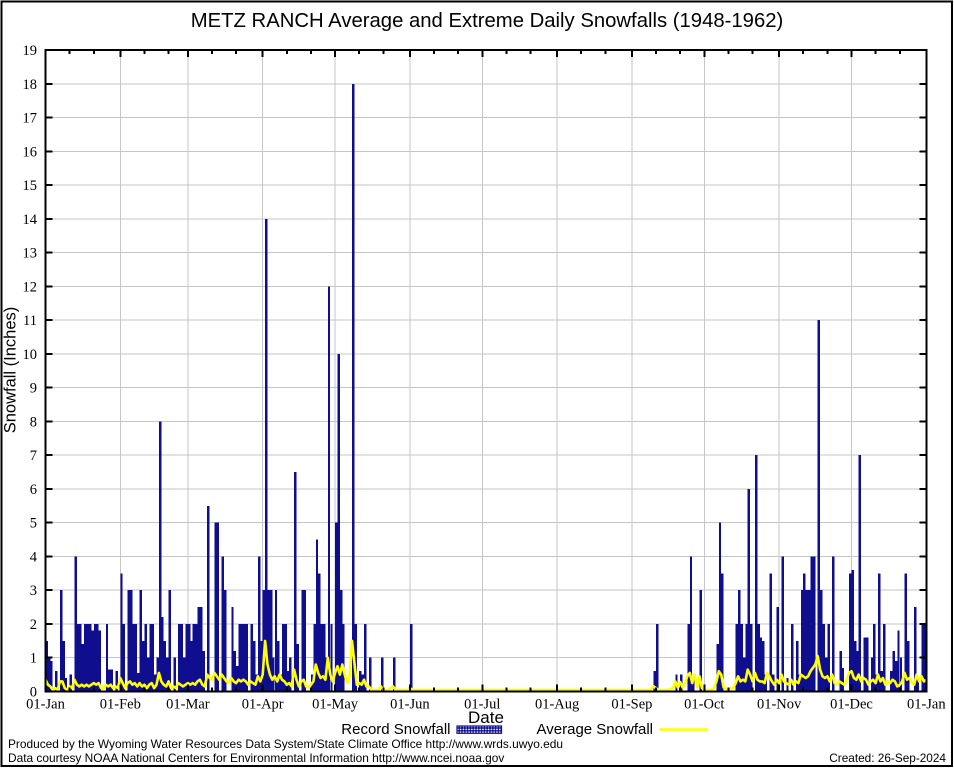 Image resolution: width=954 pixels, height=768 pixels. What do you see at coordinates (33, 693) in the screenshot?
I see `svg-text: 0` at bounding box center [33, 693].